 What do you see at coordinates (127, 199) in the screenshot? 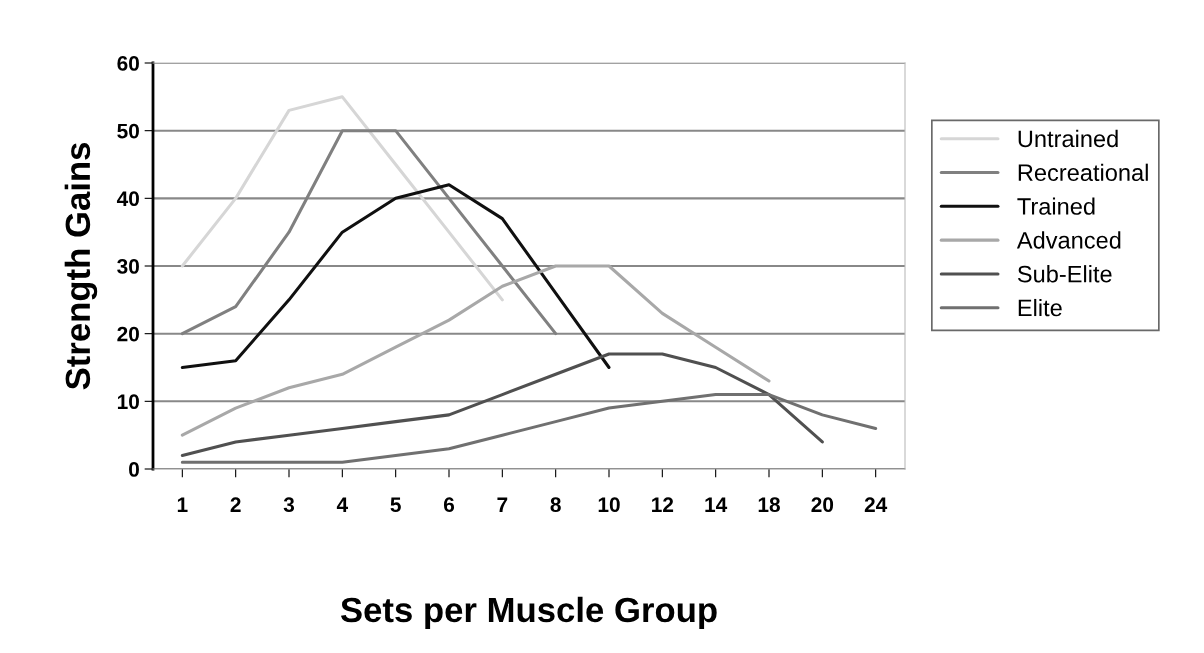
I see `y-tick-label: 40` at bounding box center [127, 199].